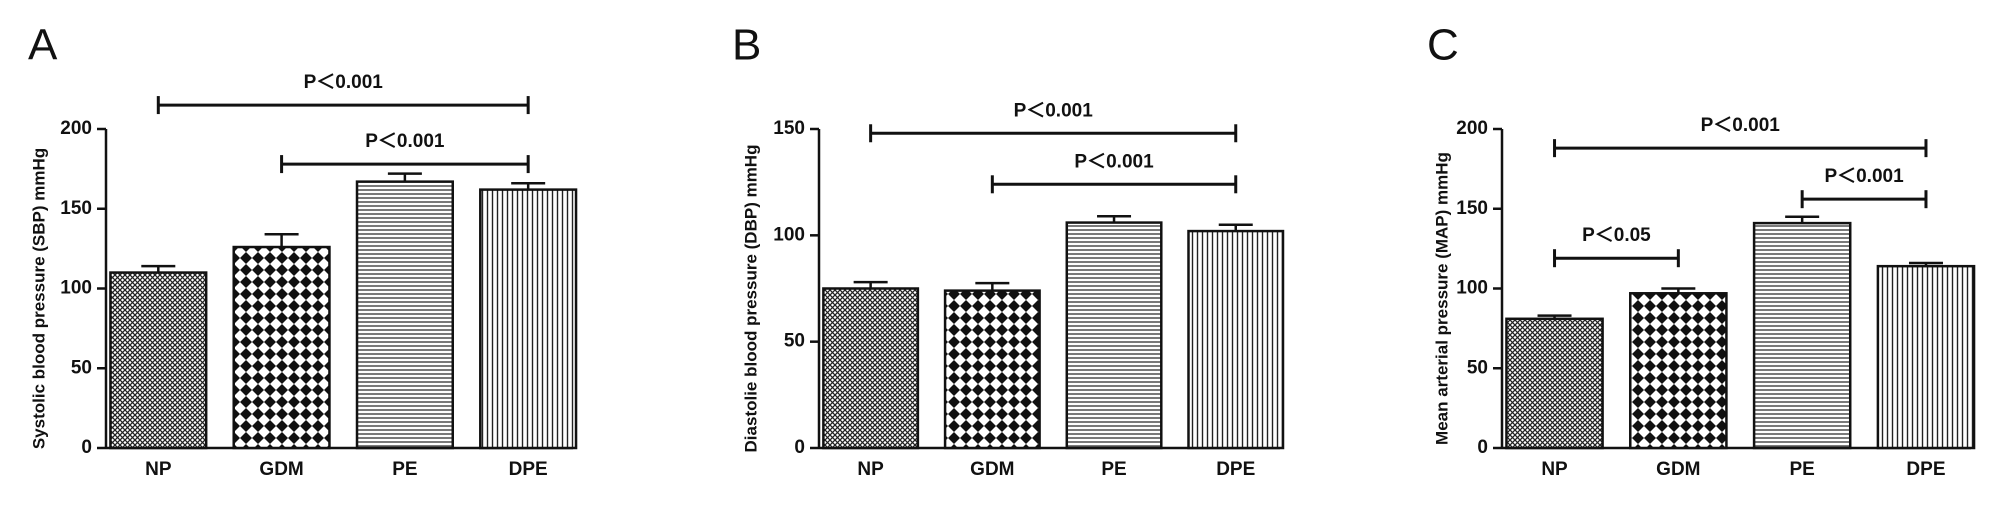  What do you see at coordinates (750, 299) in the screenshot?
I see `y-axis-title: Diastolie blood pressure (DBP) mmHg` at bounding box center [750, 299].